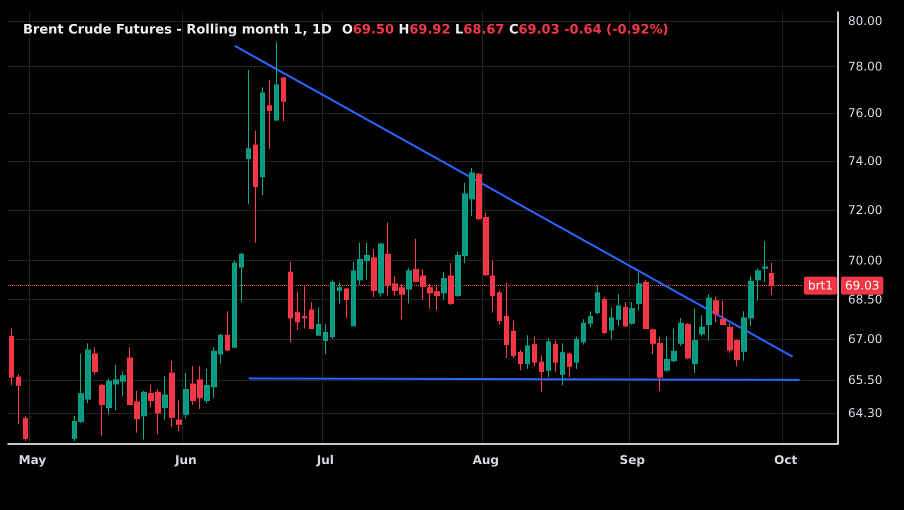 The height and width of the screenshot is (510, 904). Describe the element at coordinates (865, 113) in the screenshot. I see `y-tick-label: 76.00` at that location.